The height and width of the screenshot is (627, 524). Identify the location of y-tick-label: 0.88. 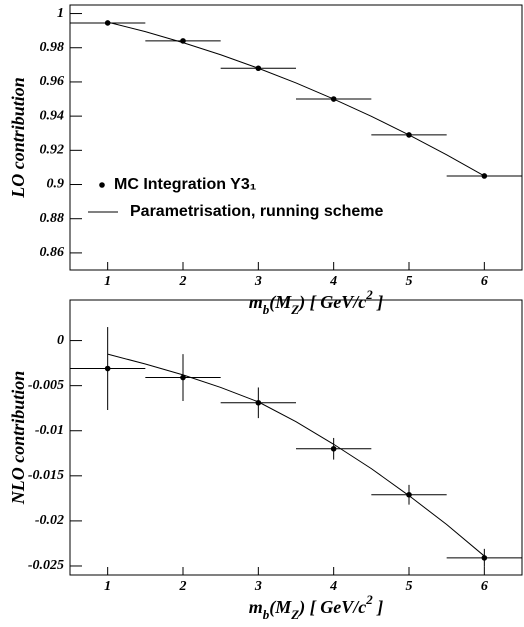
(52, 218).